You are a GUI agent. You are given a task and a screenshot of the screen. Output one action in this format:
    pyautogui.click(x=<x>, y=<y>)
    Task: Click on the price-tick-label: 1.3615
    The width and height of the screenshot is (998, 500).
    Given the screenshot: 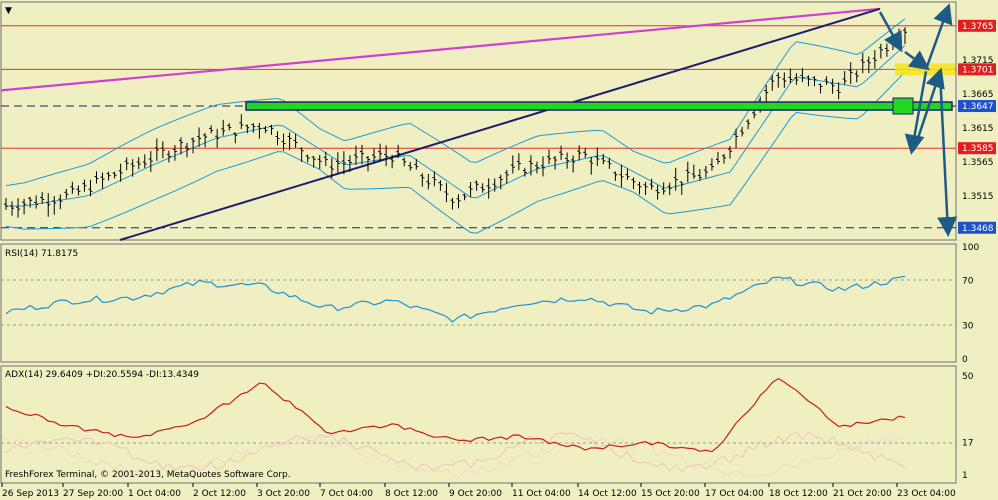 What is the action you would take?
    pyautogui.click(x=978, y=129)
    